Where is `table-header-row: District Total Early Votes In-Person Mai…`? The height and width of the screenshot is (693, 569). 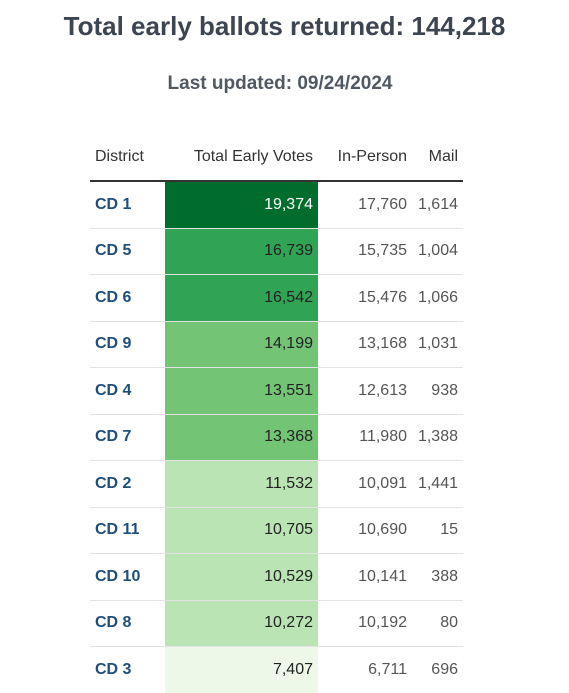 table-header-row: District Total Early Votes In-Person Mai… is located at coordinates (276, 158).